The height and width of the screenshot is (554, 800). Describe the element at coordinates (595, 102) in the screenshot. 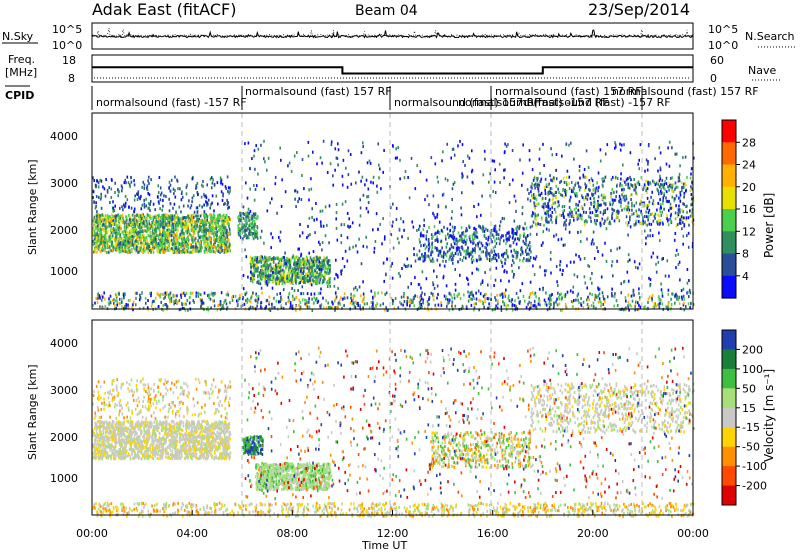

I see `cpid-entry-6: normalsound (fast) -157 RF` at that location.